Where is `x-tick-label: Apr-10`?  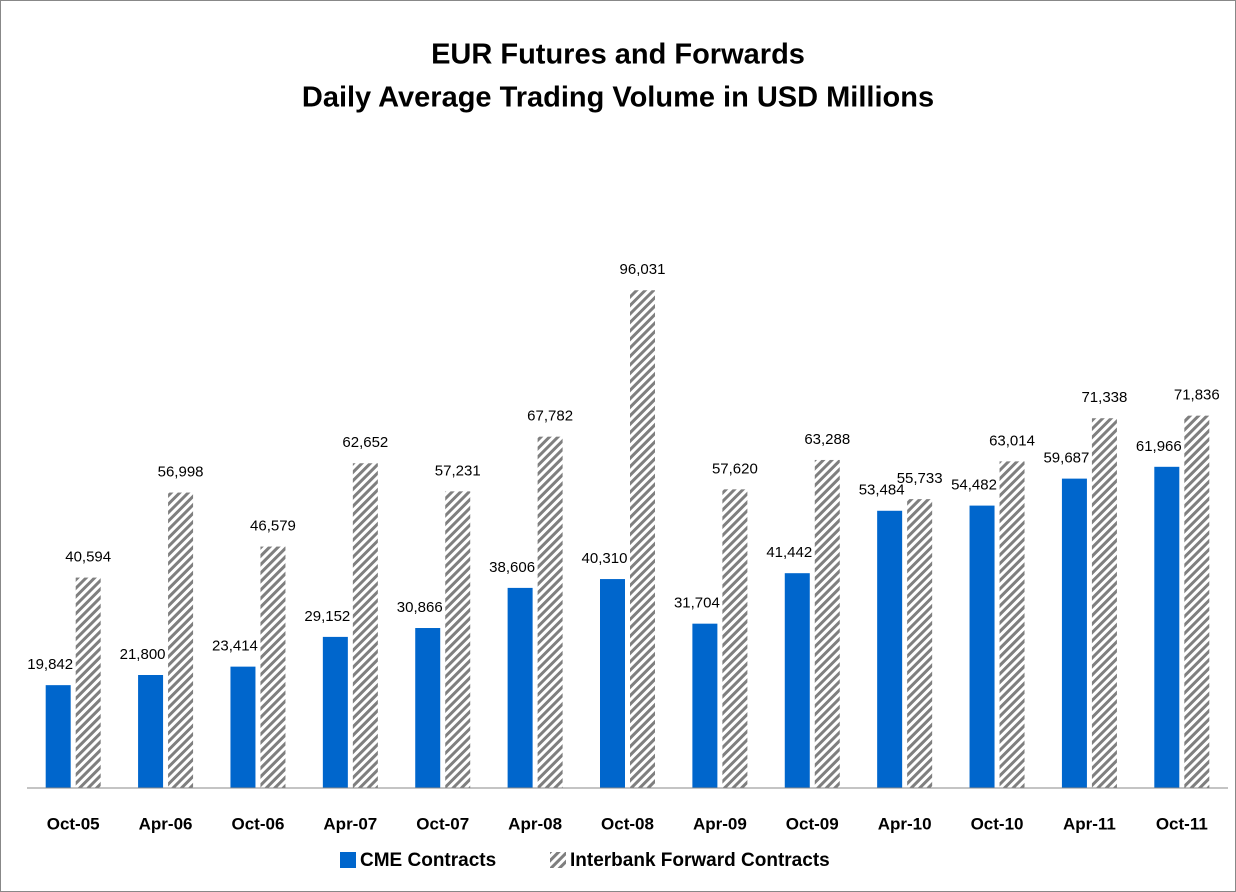
x-tick-label: Apr-10 is located at coordinates (905, 823).